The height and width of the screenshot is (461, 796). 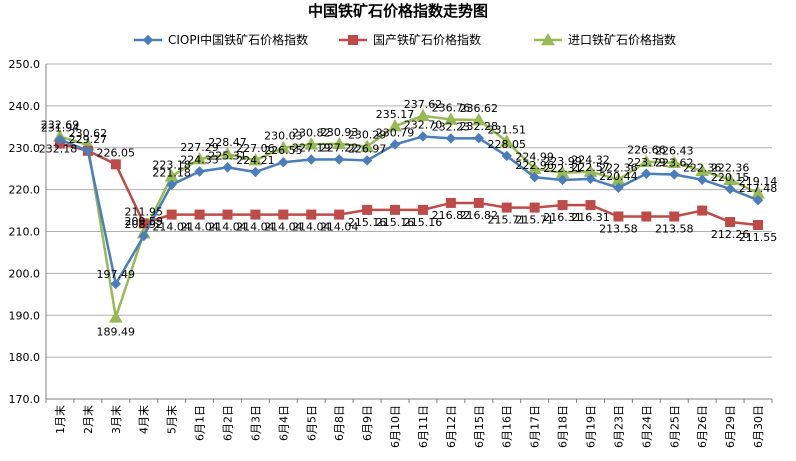 What do you see at coordinates (479, 126) in the screenshot?
I see `data-label: 232.28` at bounding box center [479, 126].